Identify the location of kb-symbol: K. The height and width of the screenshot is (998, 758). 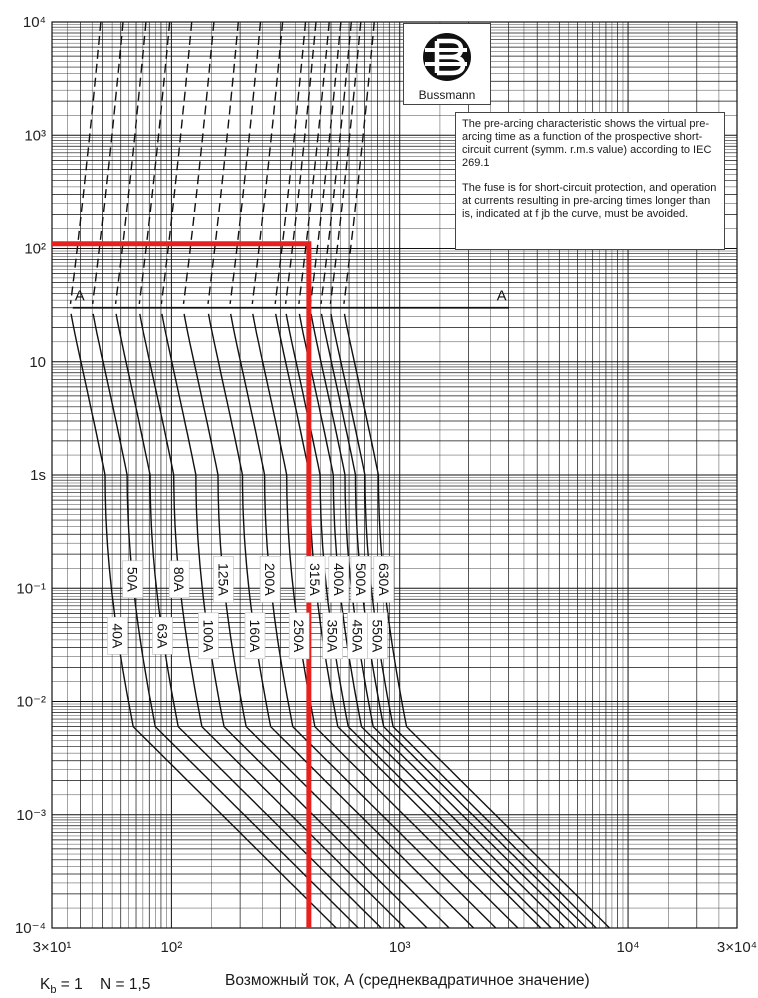
(45, 984).